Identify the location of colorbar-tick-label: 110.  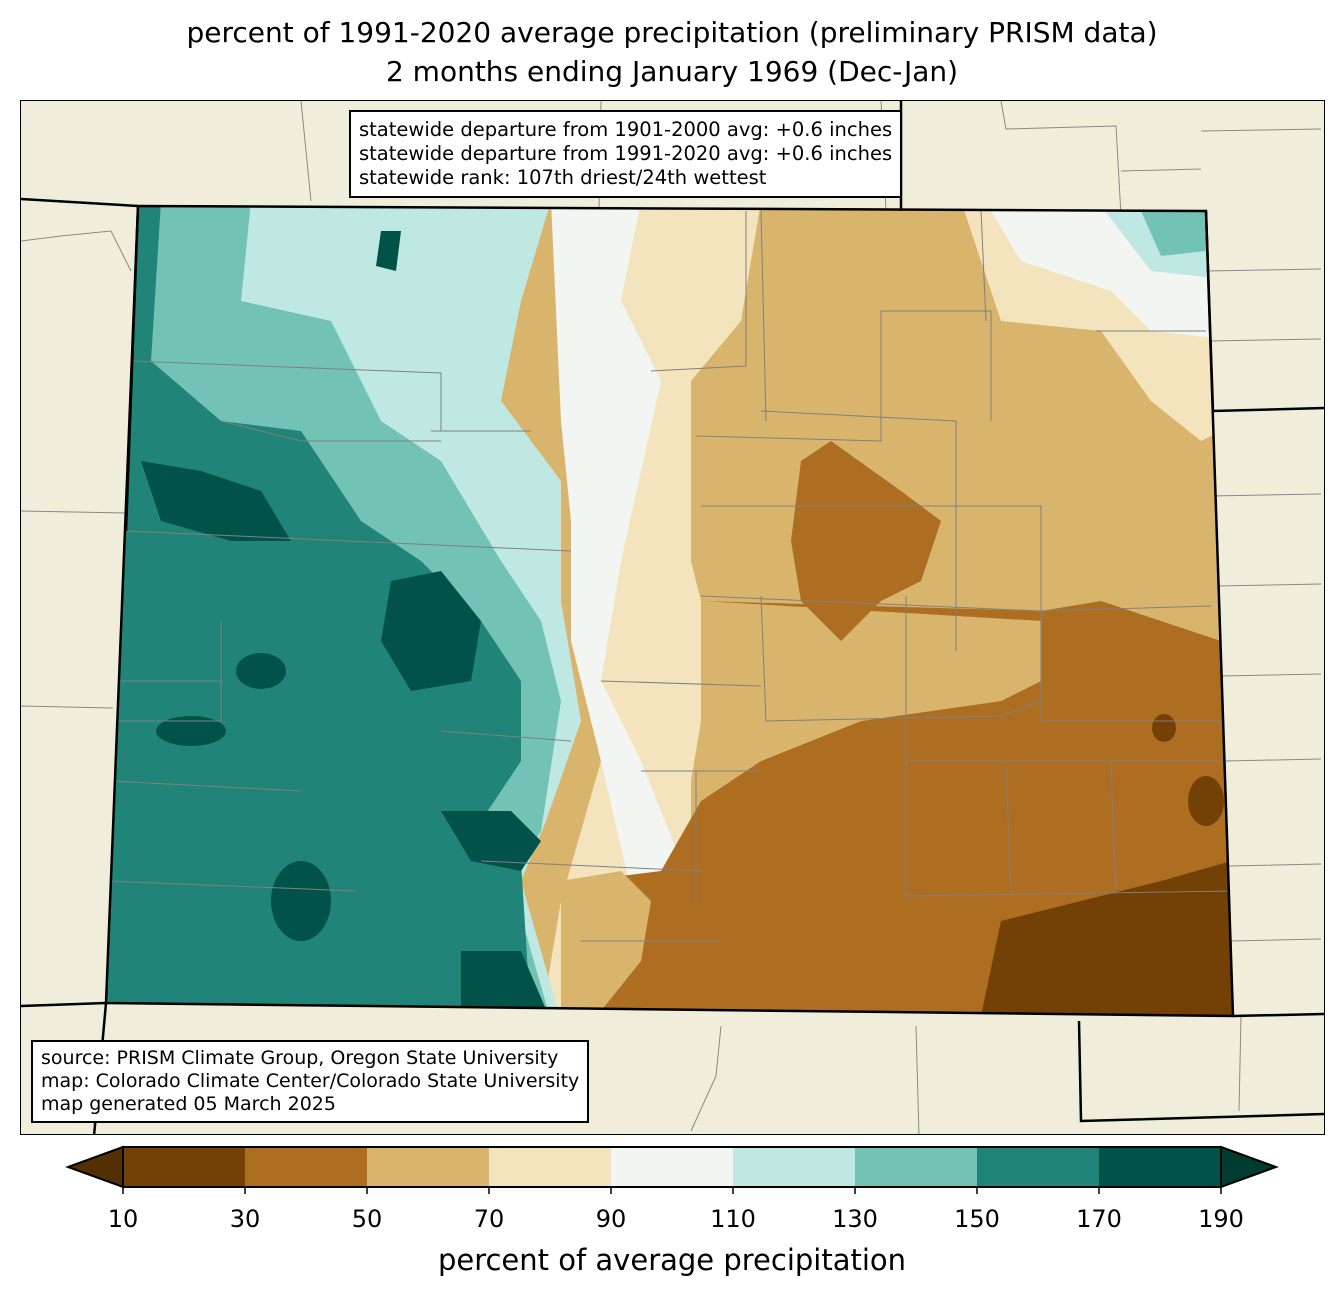
(733, 1219).